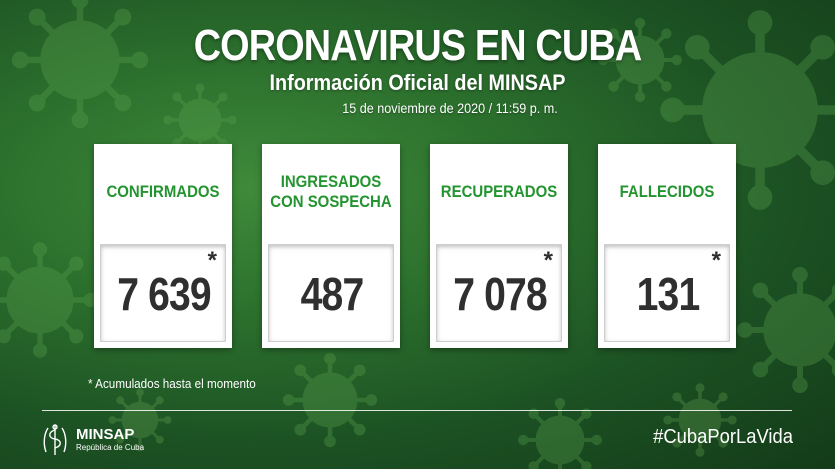  Describe the element at coordinates (331, 191) in the screenshot. I see `card-label: INGRESADOS CON SOSPECHA` at that location.